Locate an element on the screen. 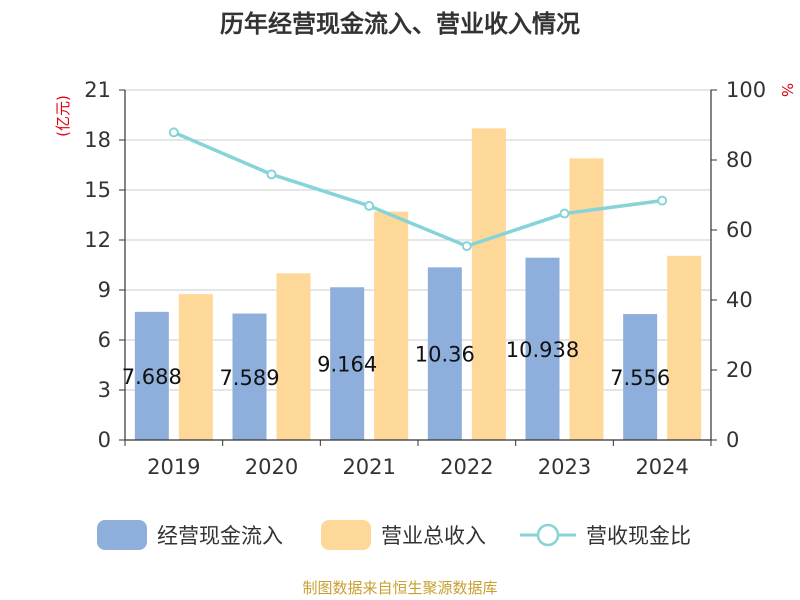 The image size is (800, 600). legend-swatch-ratio-marker is located at coordinates (548, 535).